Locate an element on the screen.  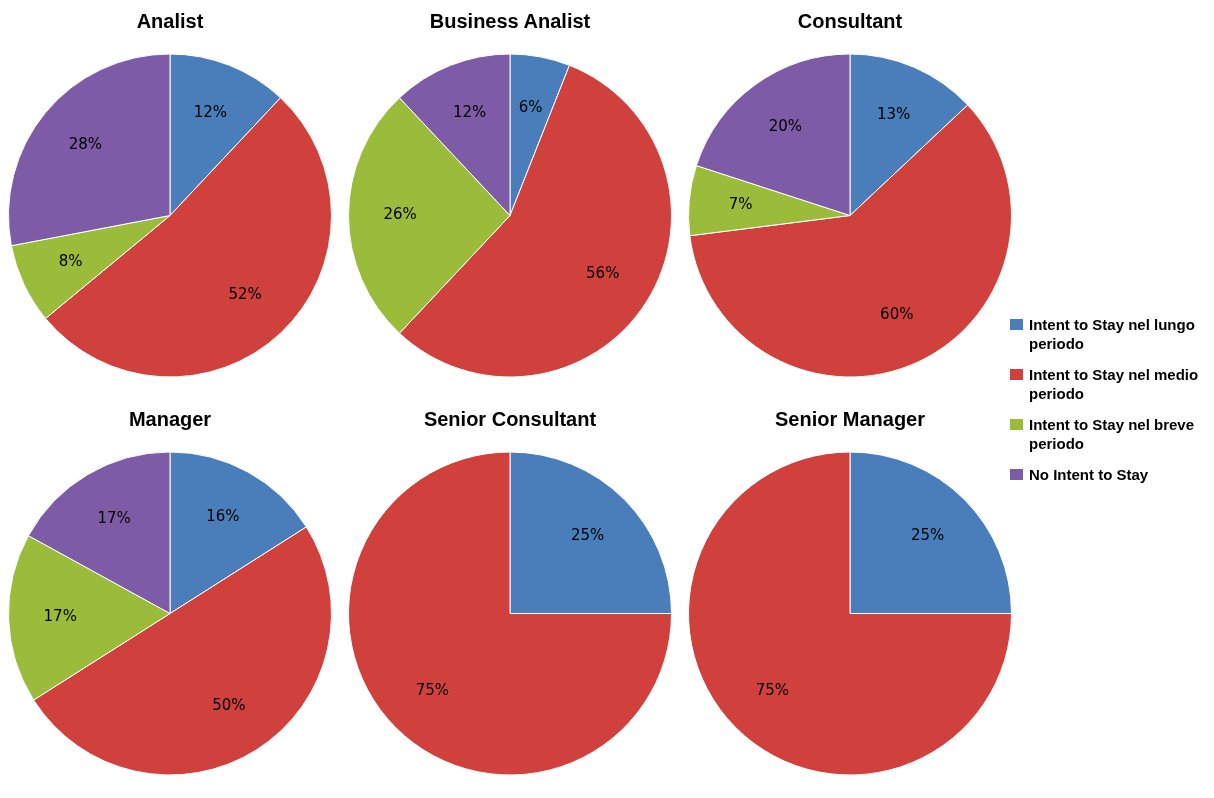
chart-title: Consultant is located at coordinates (850, 20).